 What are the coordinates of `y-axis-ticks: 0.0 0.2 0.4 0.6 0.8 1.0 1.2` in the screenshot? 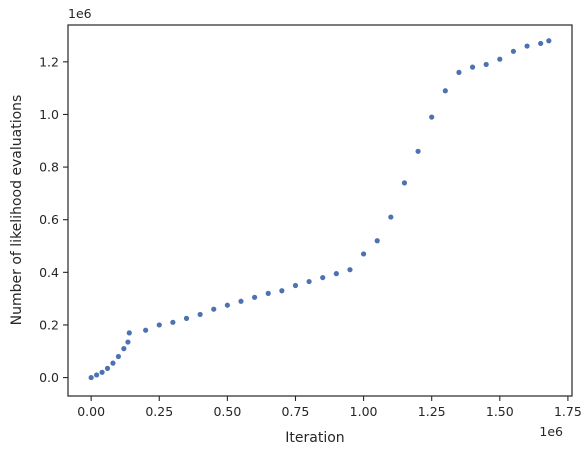 It's located at (53, 219).